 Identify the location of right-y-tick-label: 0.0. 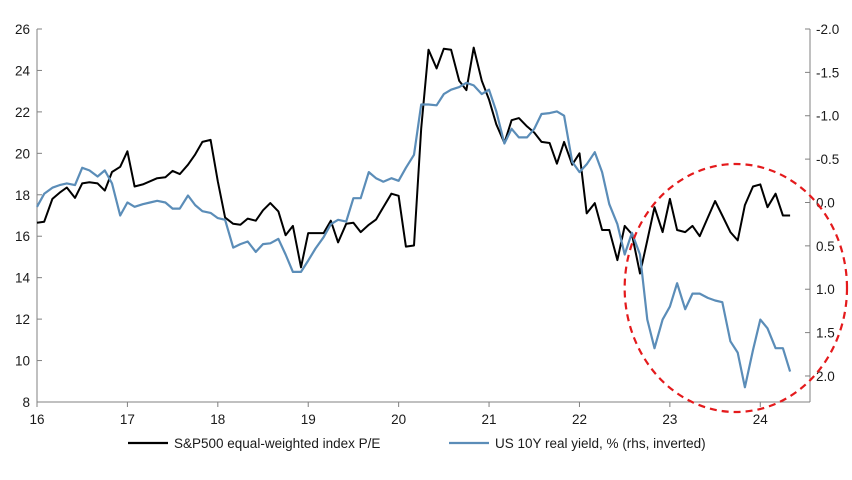
(825, 202).